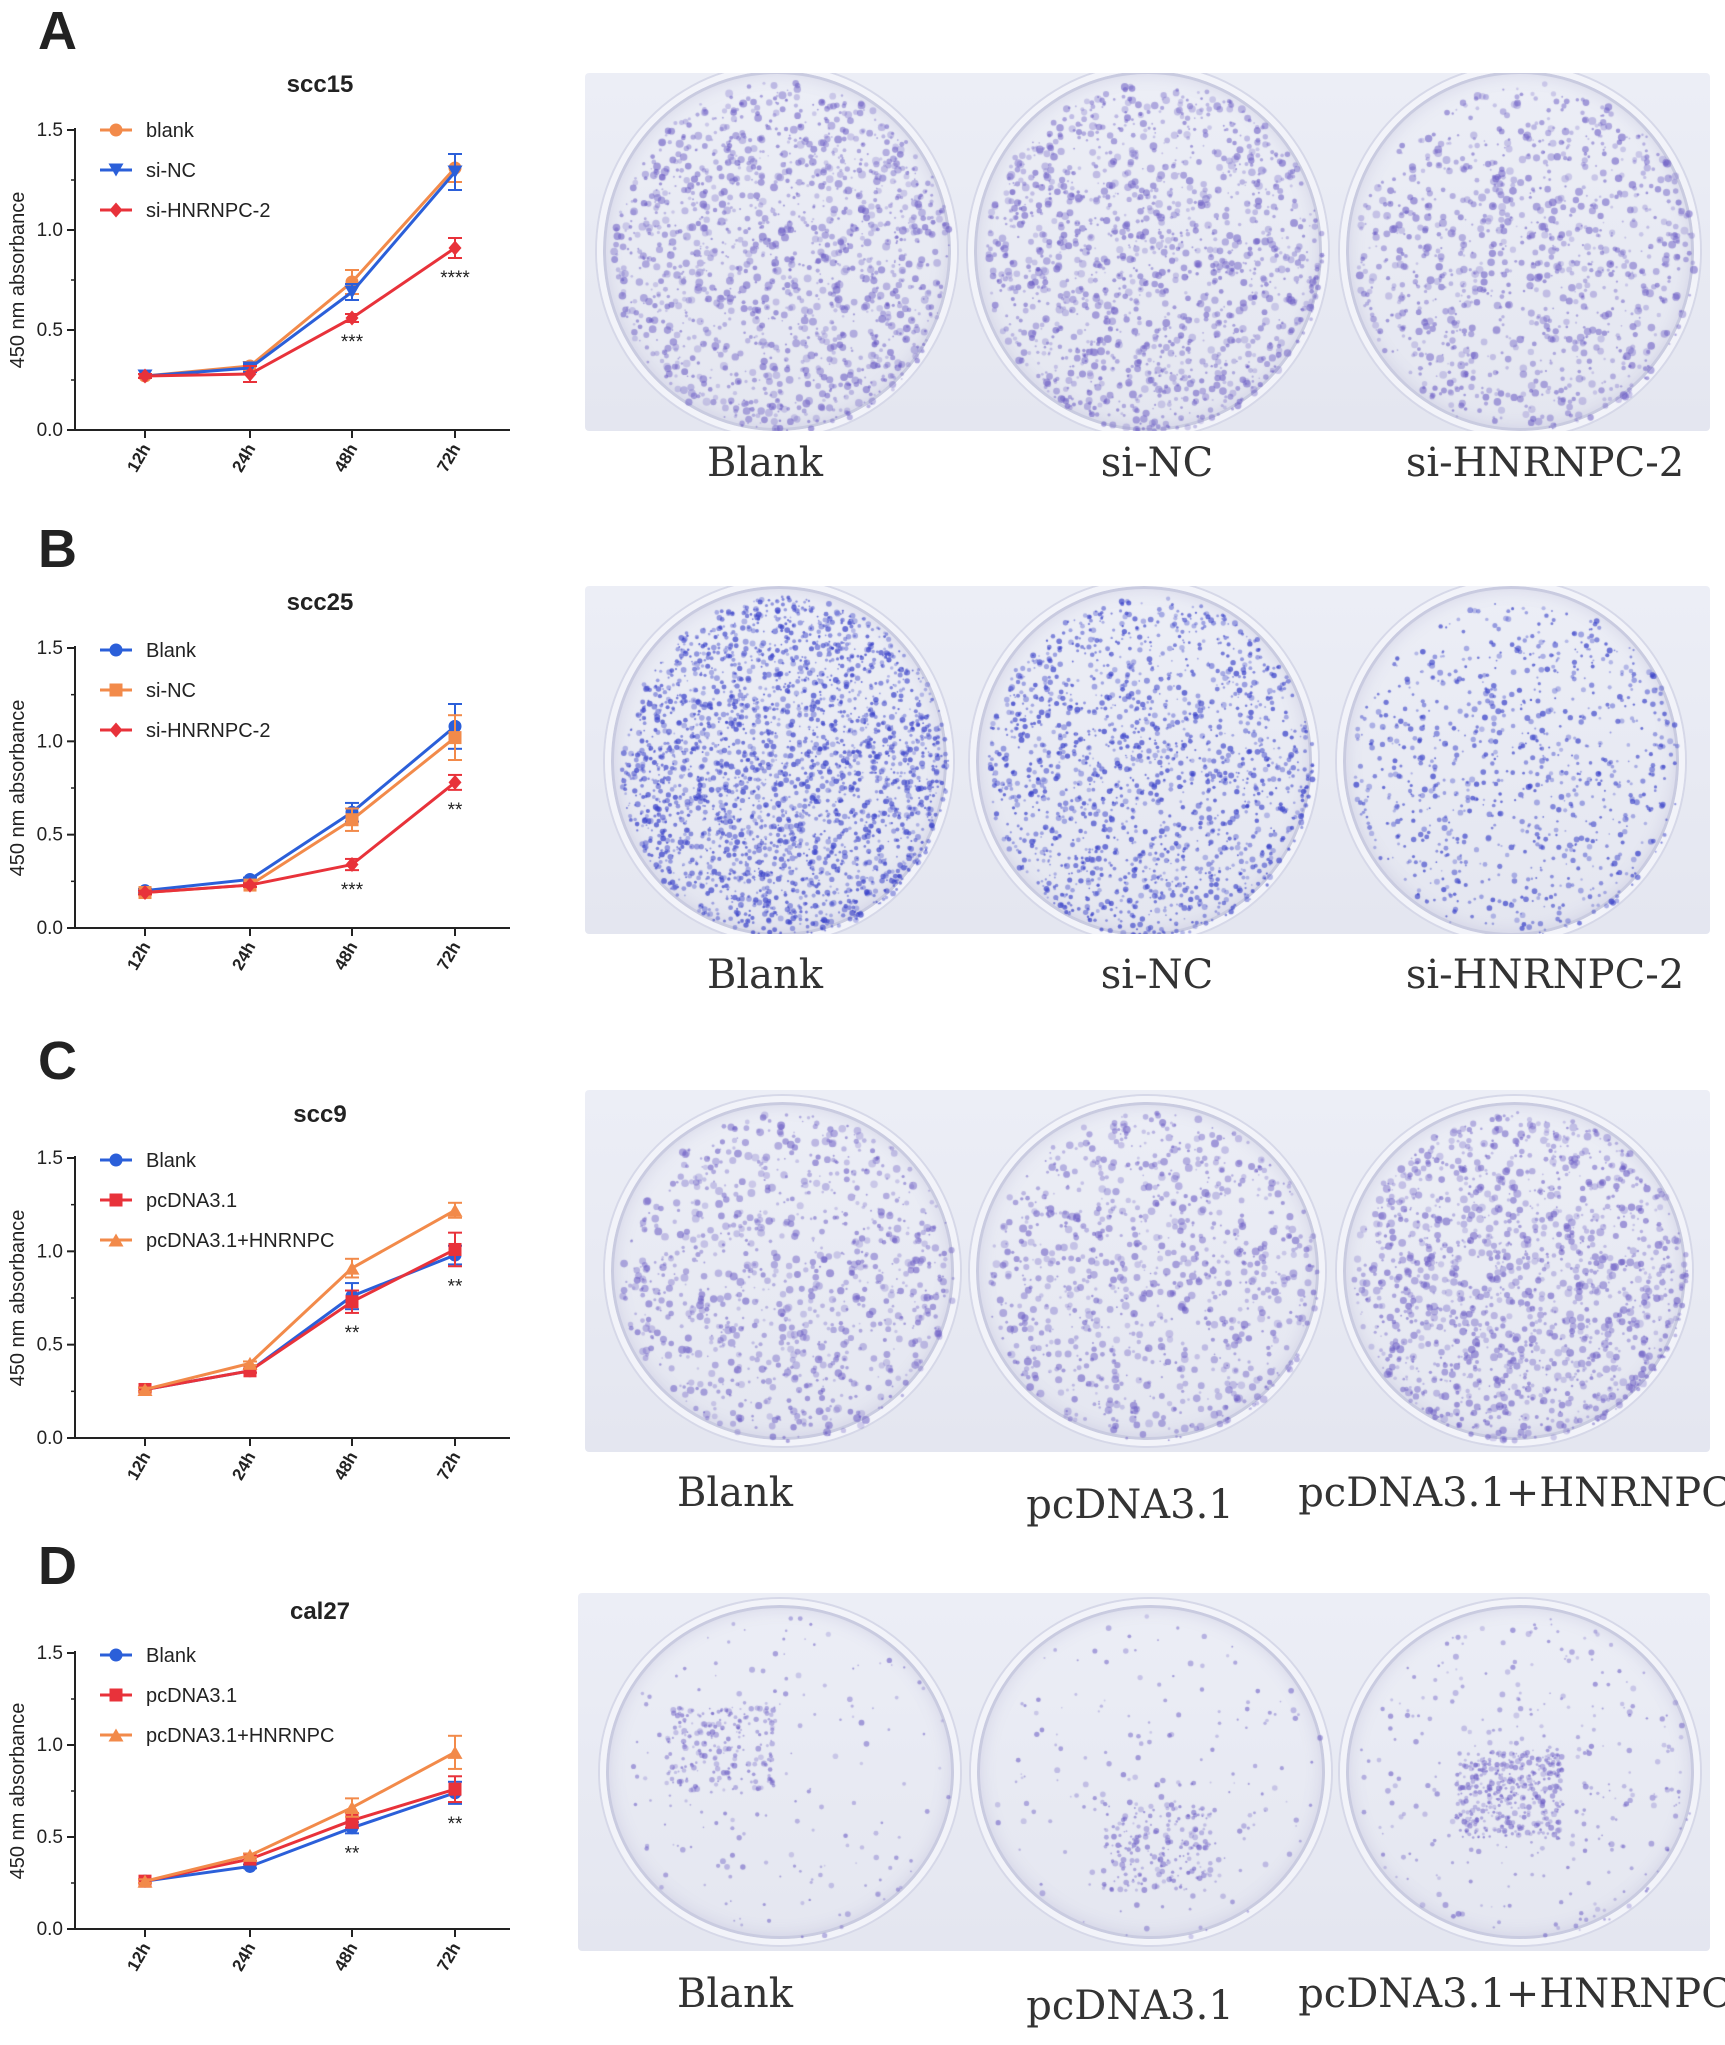  I want to click on legend-label: pcDNA3.1, so click(191, 1201).